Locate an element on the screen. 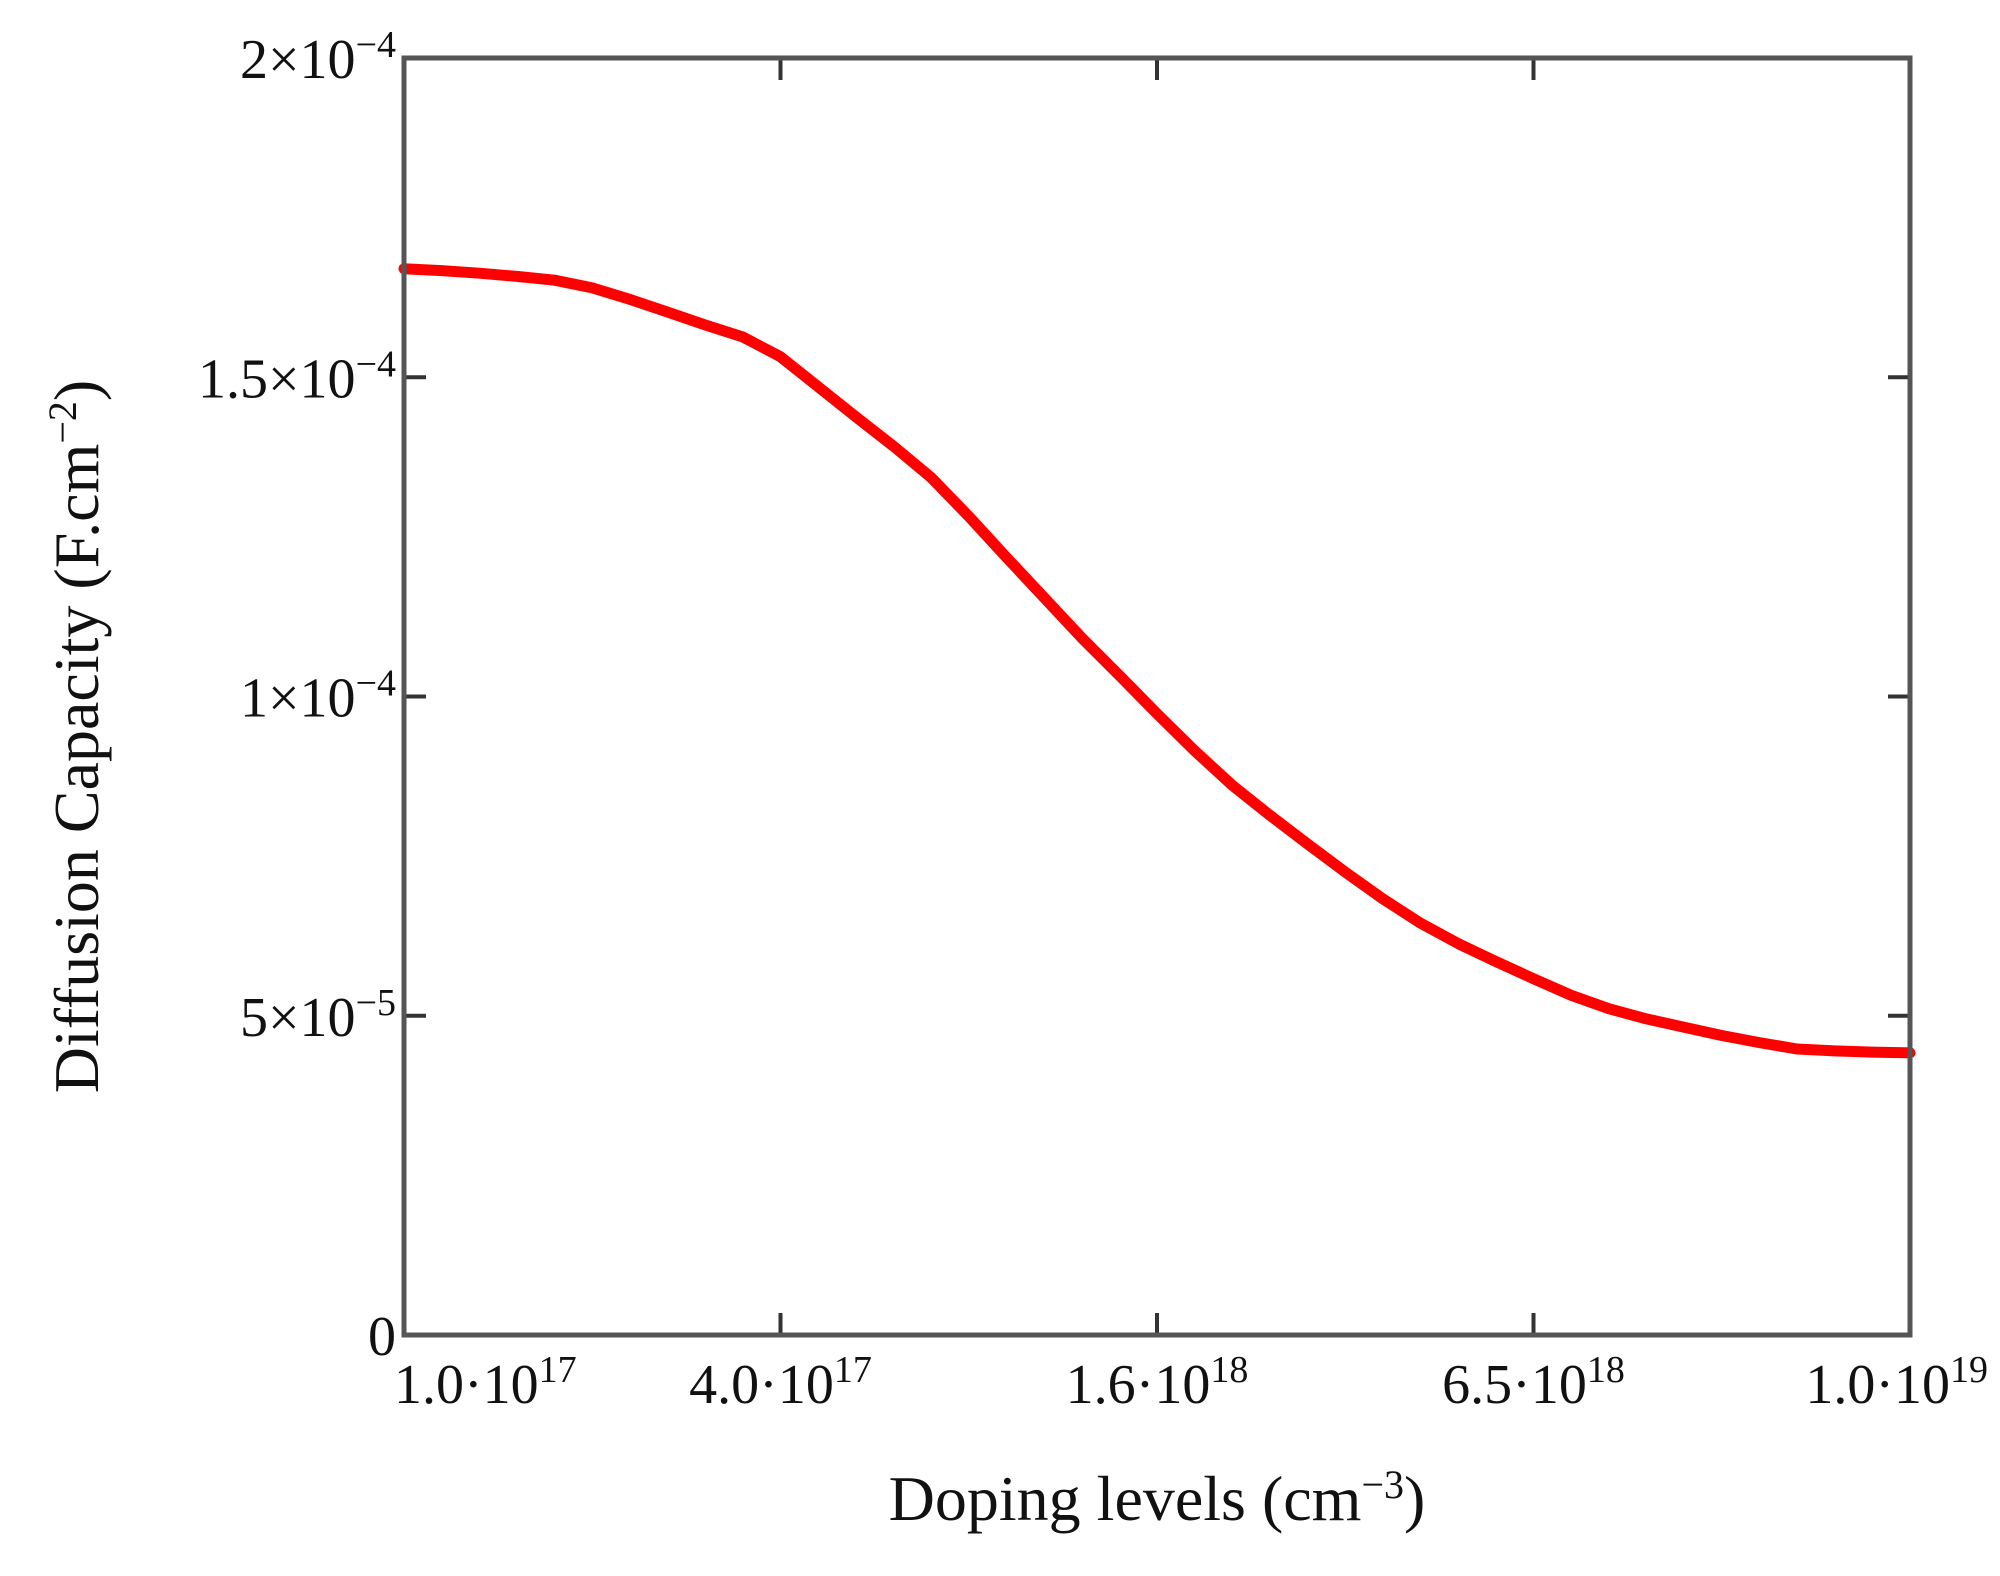 This screenshot has width=2000, height=1576. y-tick-label-base: 1.5×10 is located at coordinates (277, 379).